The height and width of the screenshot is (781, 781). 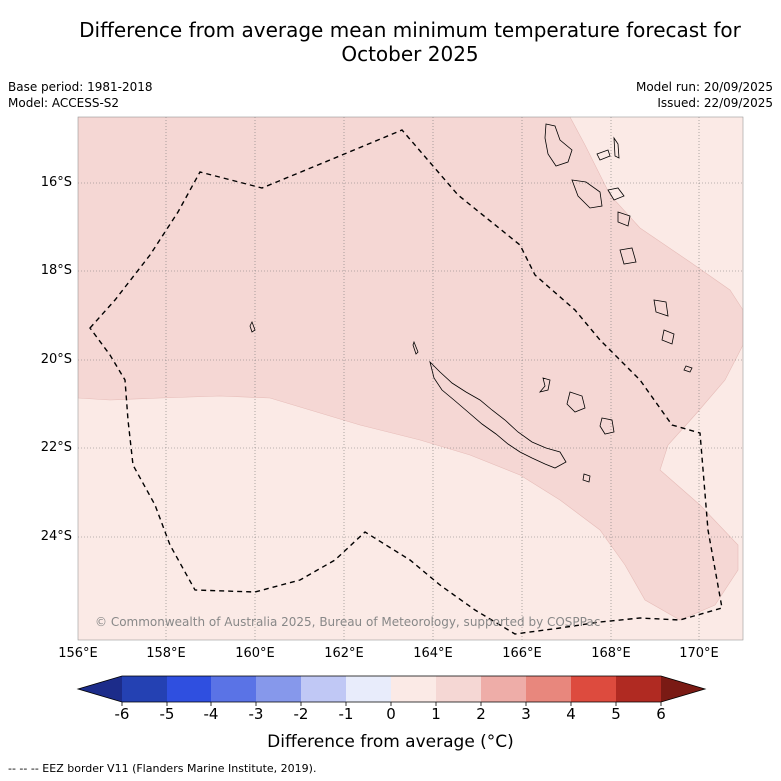 I want to click on base-period: Base period: 1981-2018, so click(x=80, y=87).